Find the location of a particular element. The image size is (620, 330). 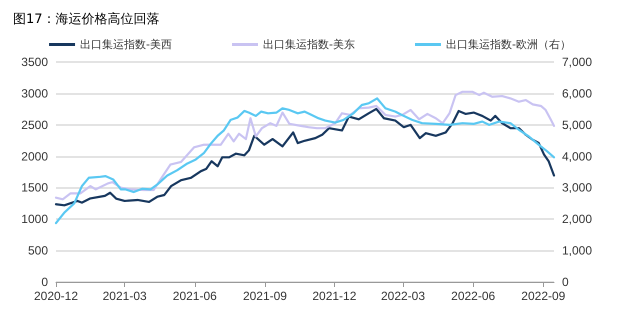

x-tick-label: 2021-03 is located at coordinates (124, 296).